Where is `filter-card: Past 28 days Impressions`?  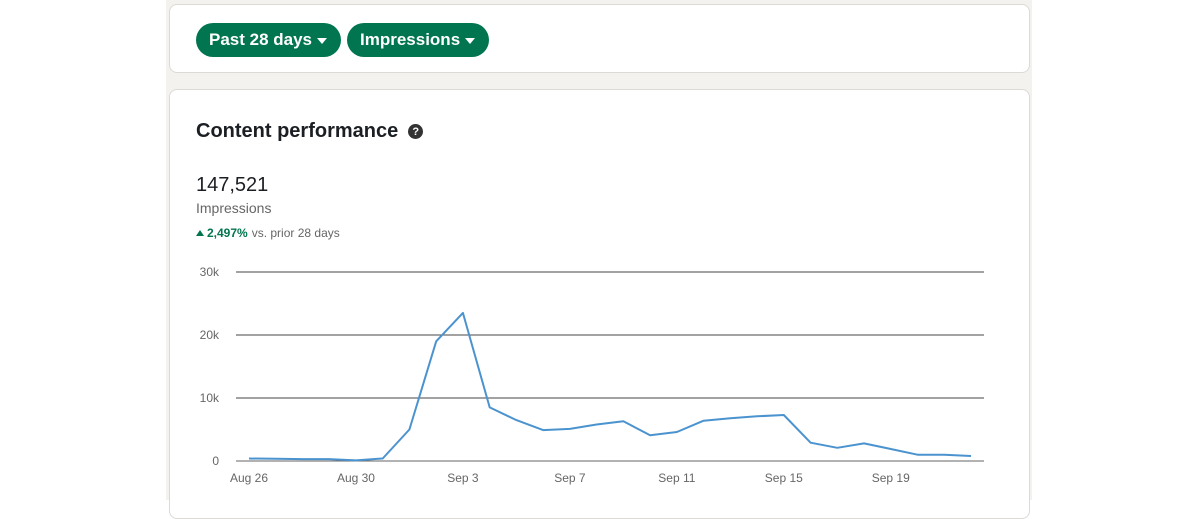 filter-card: Past 28 days Impressions is located at coordinates (599, 38).